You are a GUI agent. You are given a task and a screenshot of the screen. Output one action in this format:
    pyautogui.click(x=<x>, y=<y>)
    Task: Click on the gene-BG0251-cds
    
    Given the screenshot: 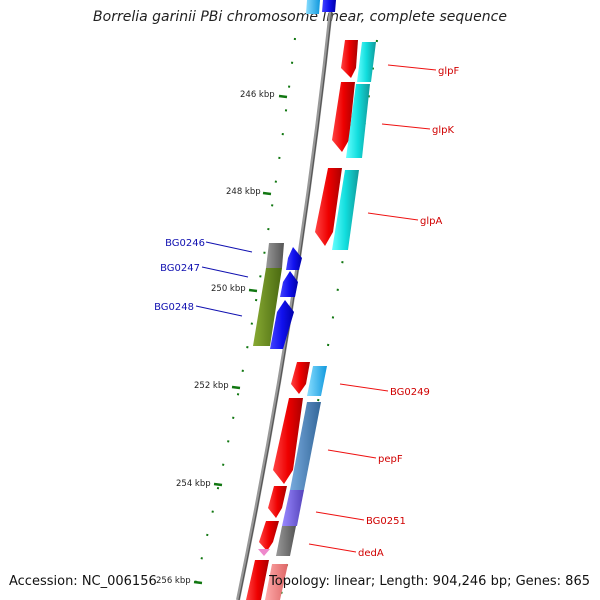 What is the action you would take?
    pyautogui.click(x=277, y=502)
    